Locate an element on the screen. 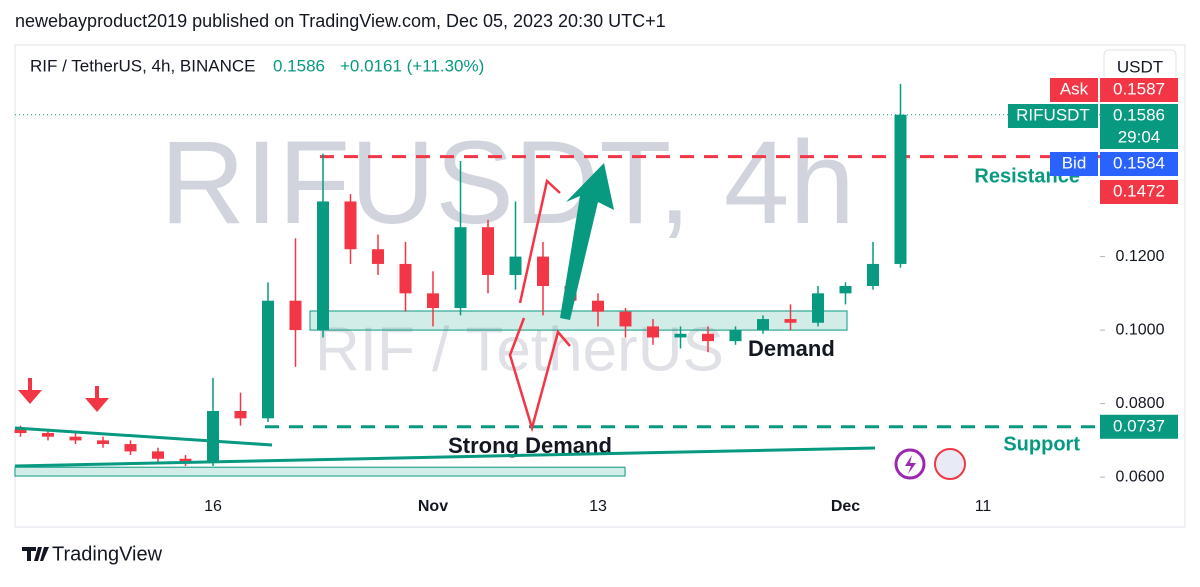 The height and width of the screenshot is (587, 1200). price-tag-value: 0.1584 is located at coordinates (1139, 162).